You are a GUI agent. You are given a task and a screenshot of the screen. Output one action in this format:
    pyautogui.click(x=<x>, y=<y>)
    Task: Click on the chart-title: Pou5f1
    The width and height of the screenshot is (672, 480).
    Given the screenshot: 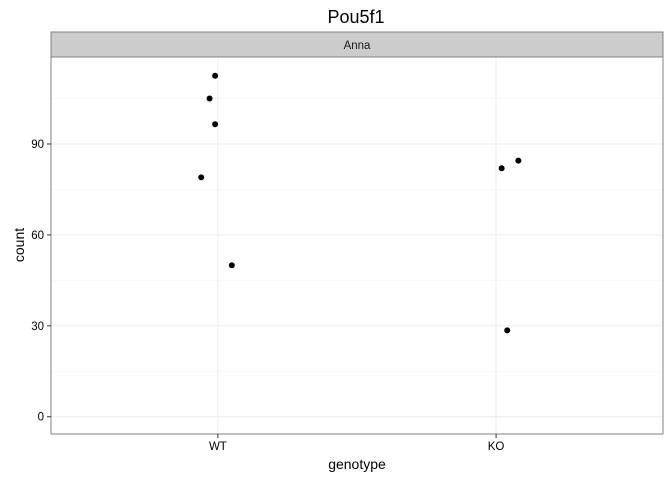 What is the action you would take?
    pyautogui.click(x=355, y=17)
    